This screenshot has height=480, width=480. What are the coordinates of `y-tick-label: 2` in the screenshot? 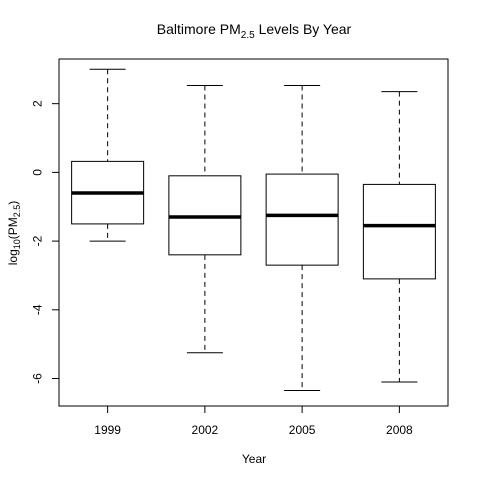 It's located at (38, 103).